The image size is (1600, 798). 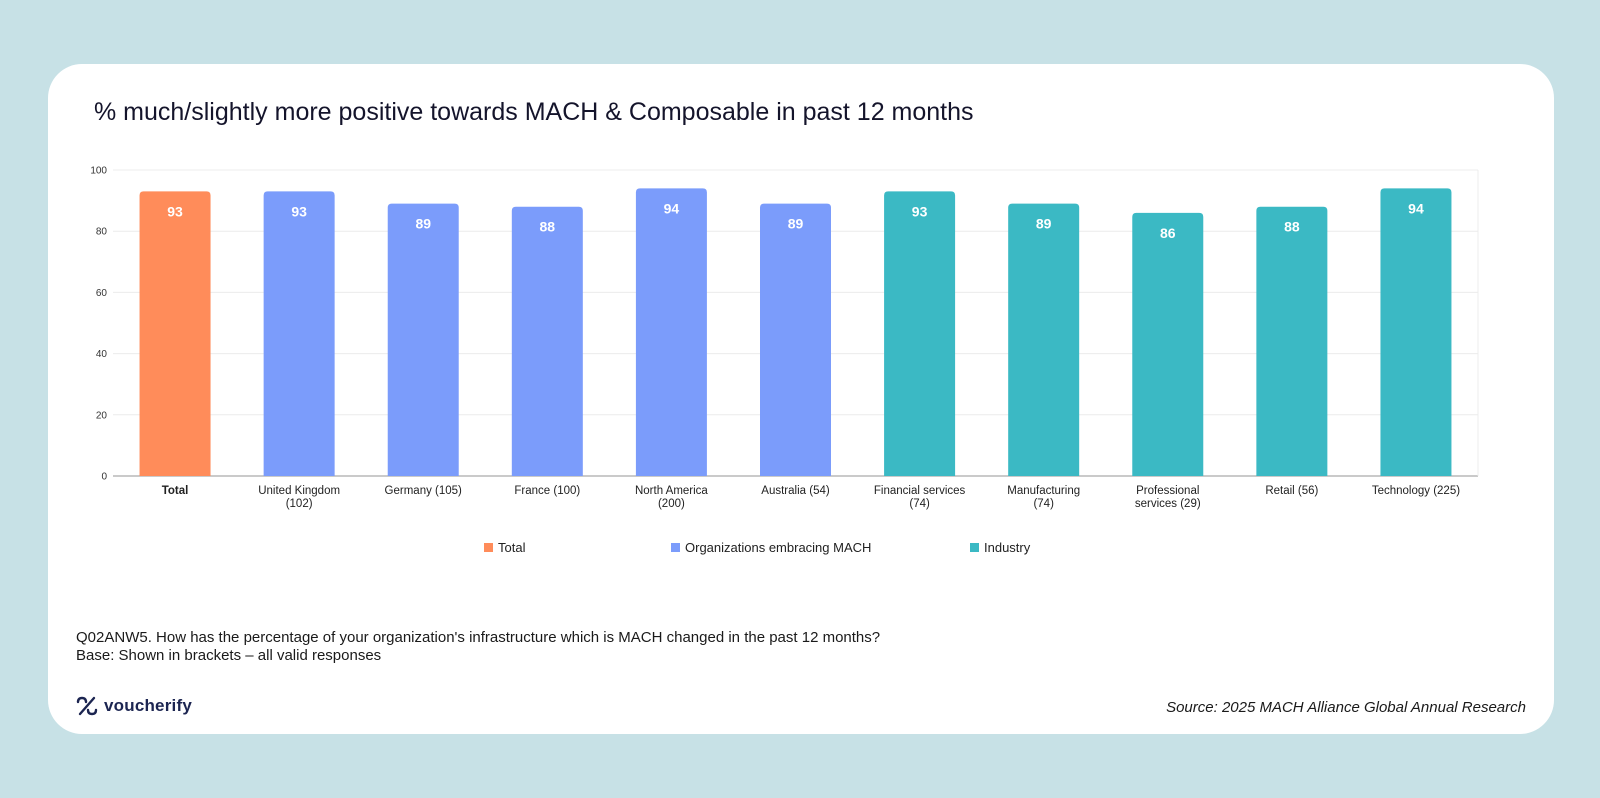 I want to click on bar-value-label: 86, so click(x=1168, y=233).